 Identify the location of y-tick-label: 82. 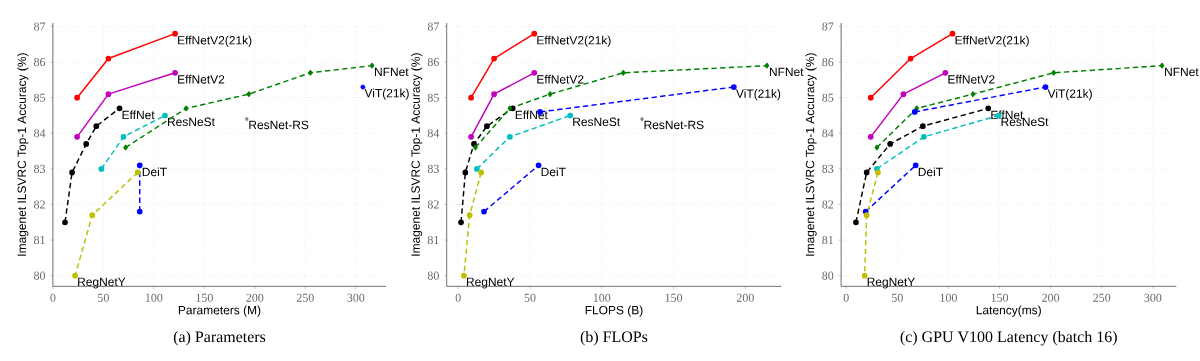
(39, 204).